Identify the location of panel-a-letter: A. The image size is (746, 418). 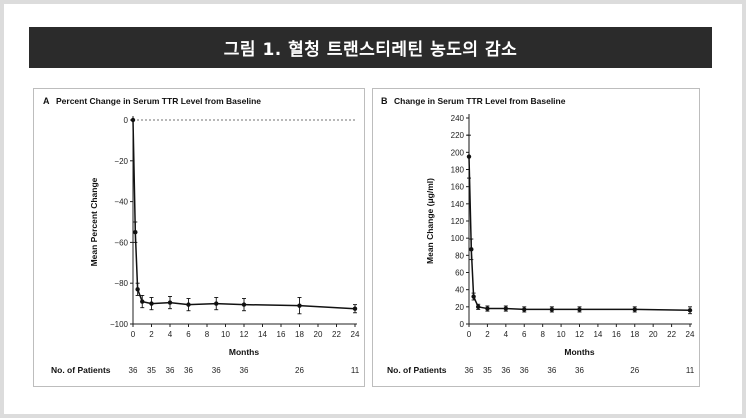
(46, 101).